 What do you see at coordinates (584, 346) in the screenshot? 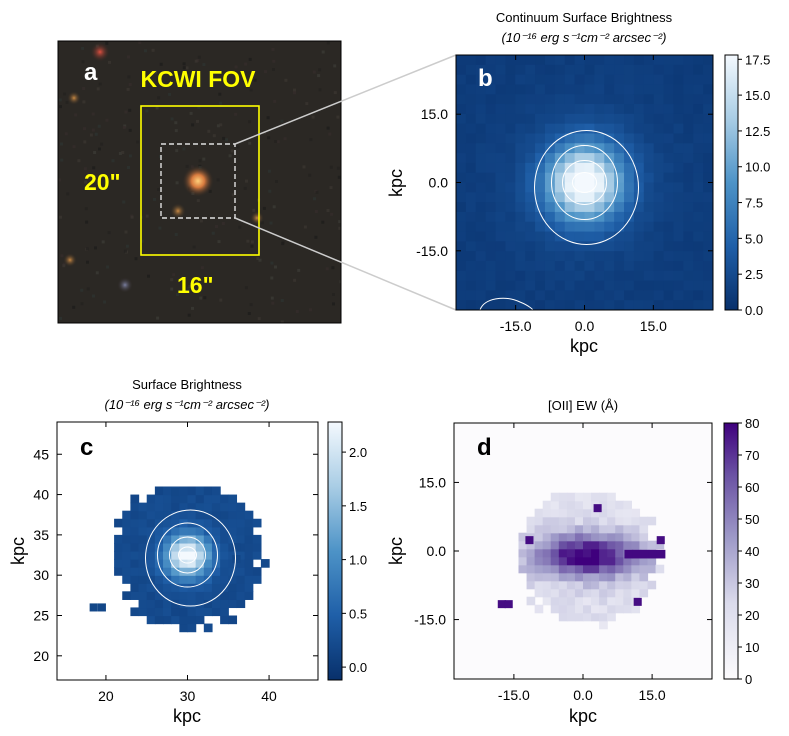
I see `panel-b-xlabel: kpc` at bounding box center [584, 346].